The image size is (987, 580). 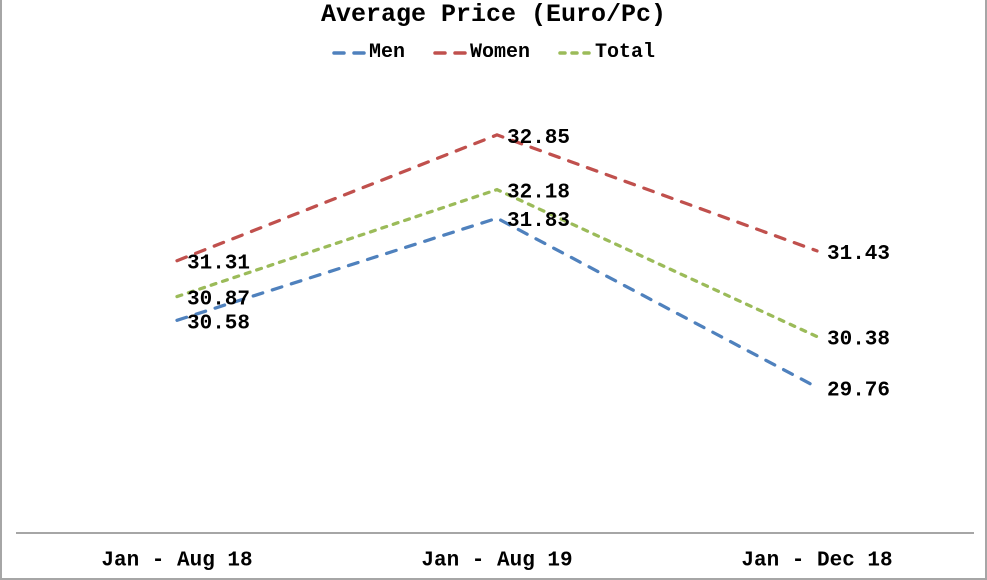 I want to click on legend-label-total: Total, so click(x=625, y=52).